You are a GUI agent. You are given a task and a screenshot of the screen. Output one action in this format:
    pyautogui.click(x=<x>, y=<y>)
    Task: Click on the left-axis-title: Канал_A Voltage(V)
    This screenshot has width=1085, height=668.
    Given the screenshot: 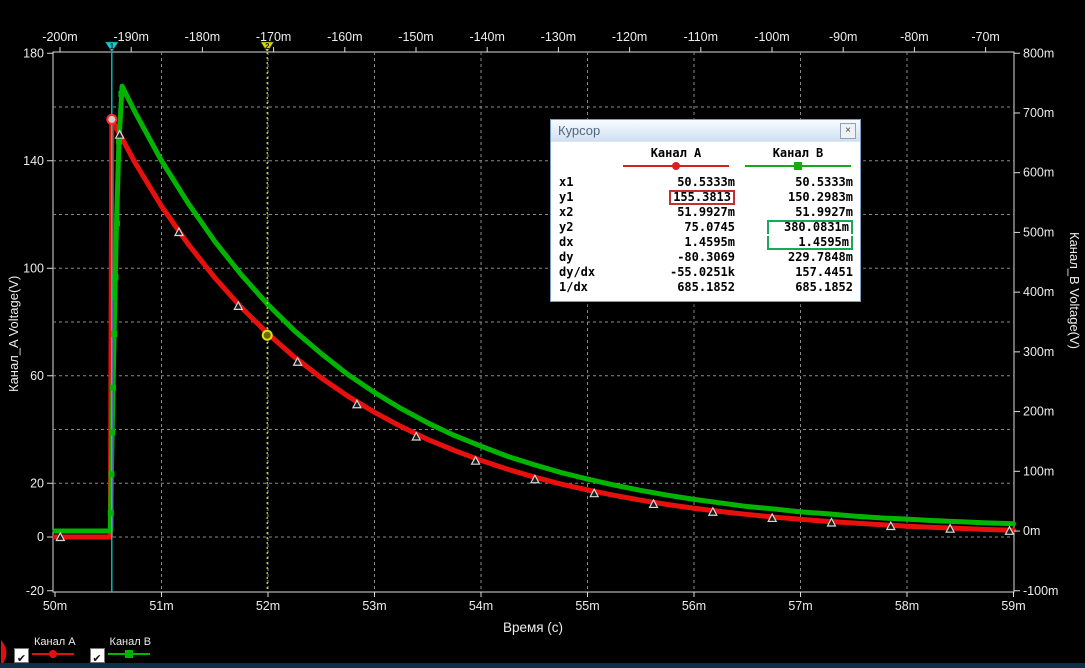 What is the action you would take?
    pyautogui.click(x=13, y=333)
    